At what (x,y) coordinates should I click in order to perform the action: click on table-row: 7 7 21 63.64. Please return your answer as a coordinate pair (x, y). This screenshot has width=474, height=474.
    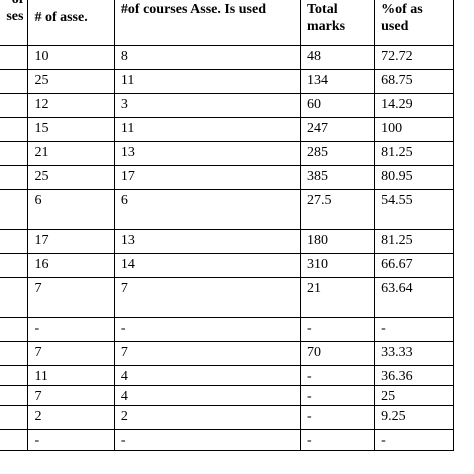
    Looking at the image, I should click on (227, 297).